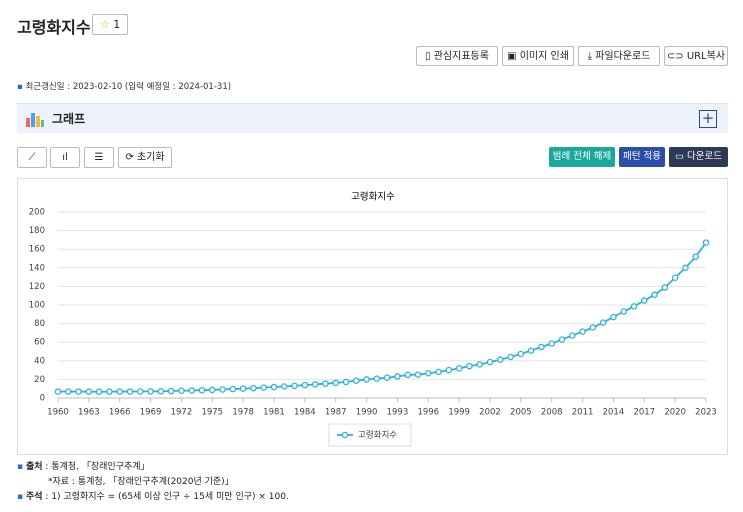 The height and width of the screenshot is (512, 743). I want to click on file-download: ⤓ 파일다운로드, so click(619, 56).